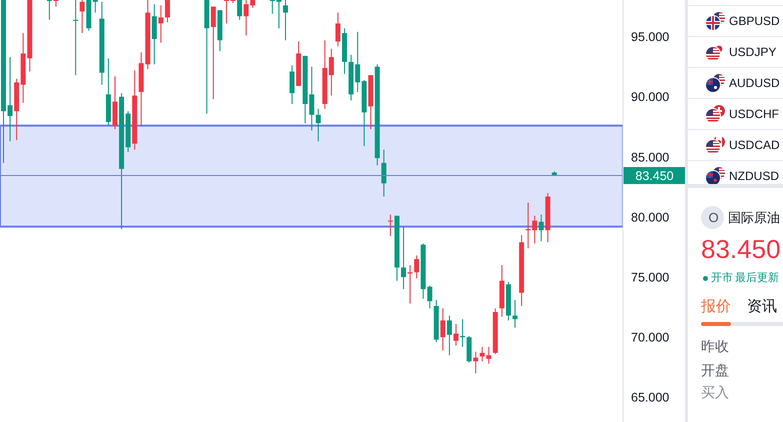 This screenshot has height=422, width=783. Describe the element at coordinates (741, 250) in the screenshot. I see `text: 83.450` at that location.